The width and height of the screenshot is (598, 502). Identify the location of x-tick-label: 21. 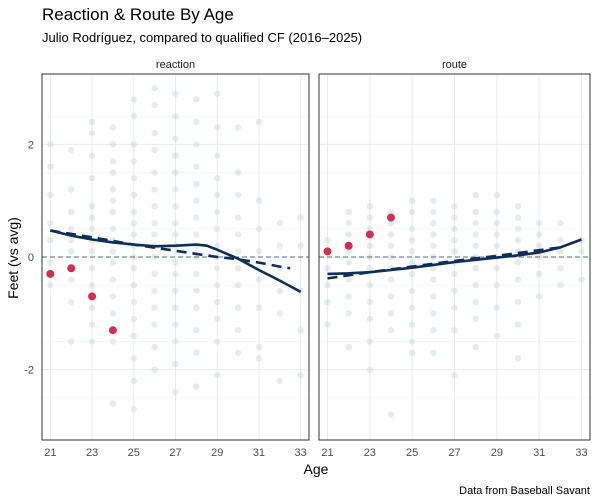
(327, 453).